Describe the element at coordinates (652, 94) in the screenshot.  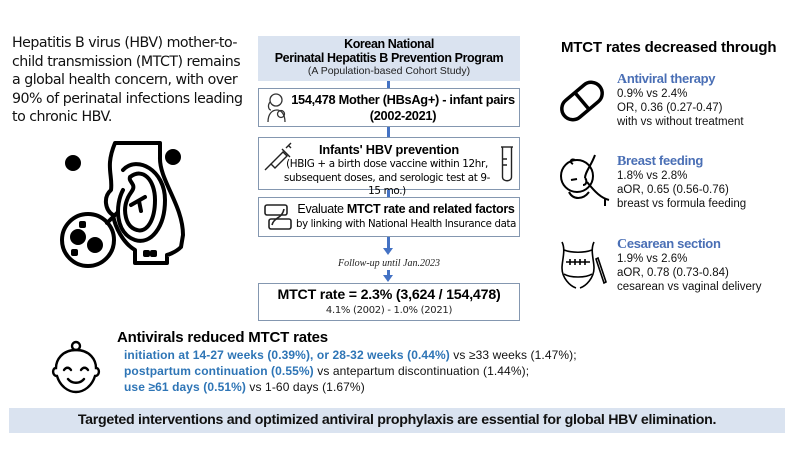
I see `factor-rates: 0.9% vs 2.4%` at that location.